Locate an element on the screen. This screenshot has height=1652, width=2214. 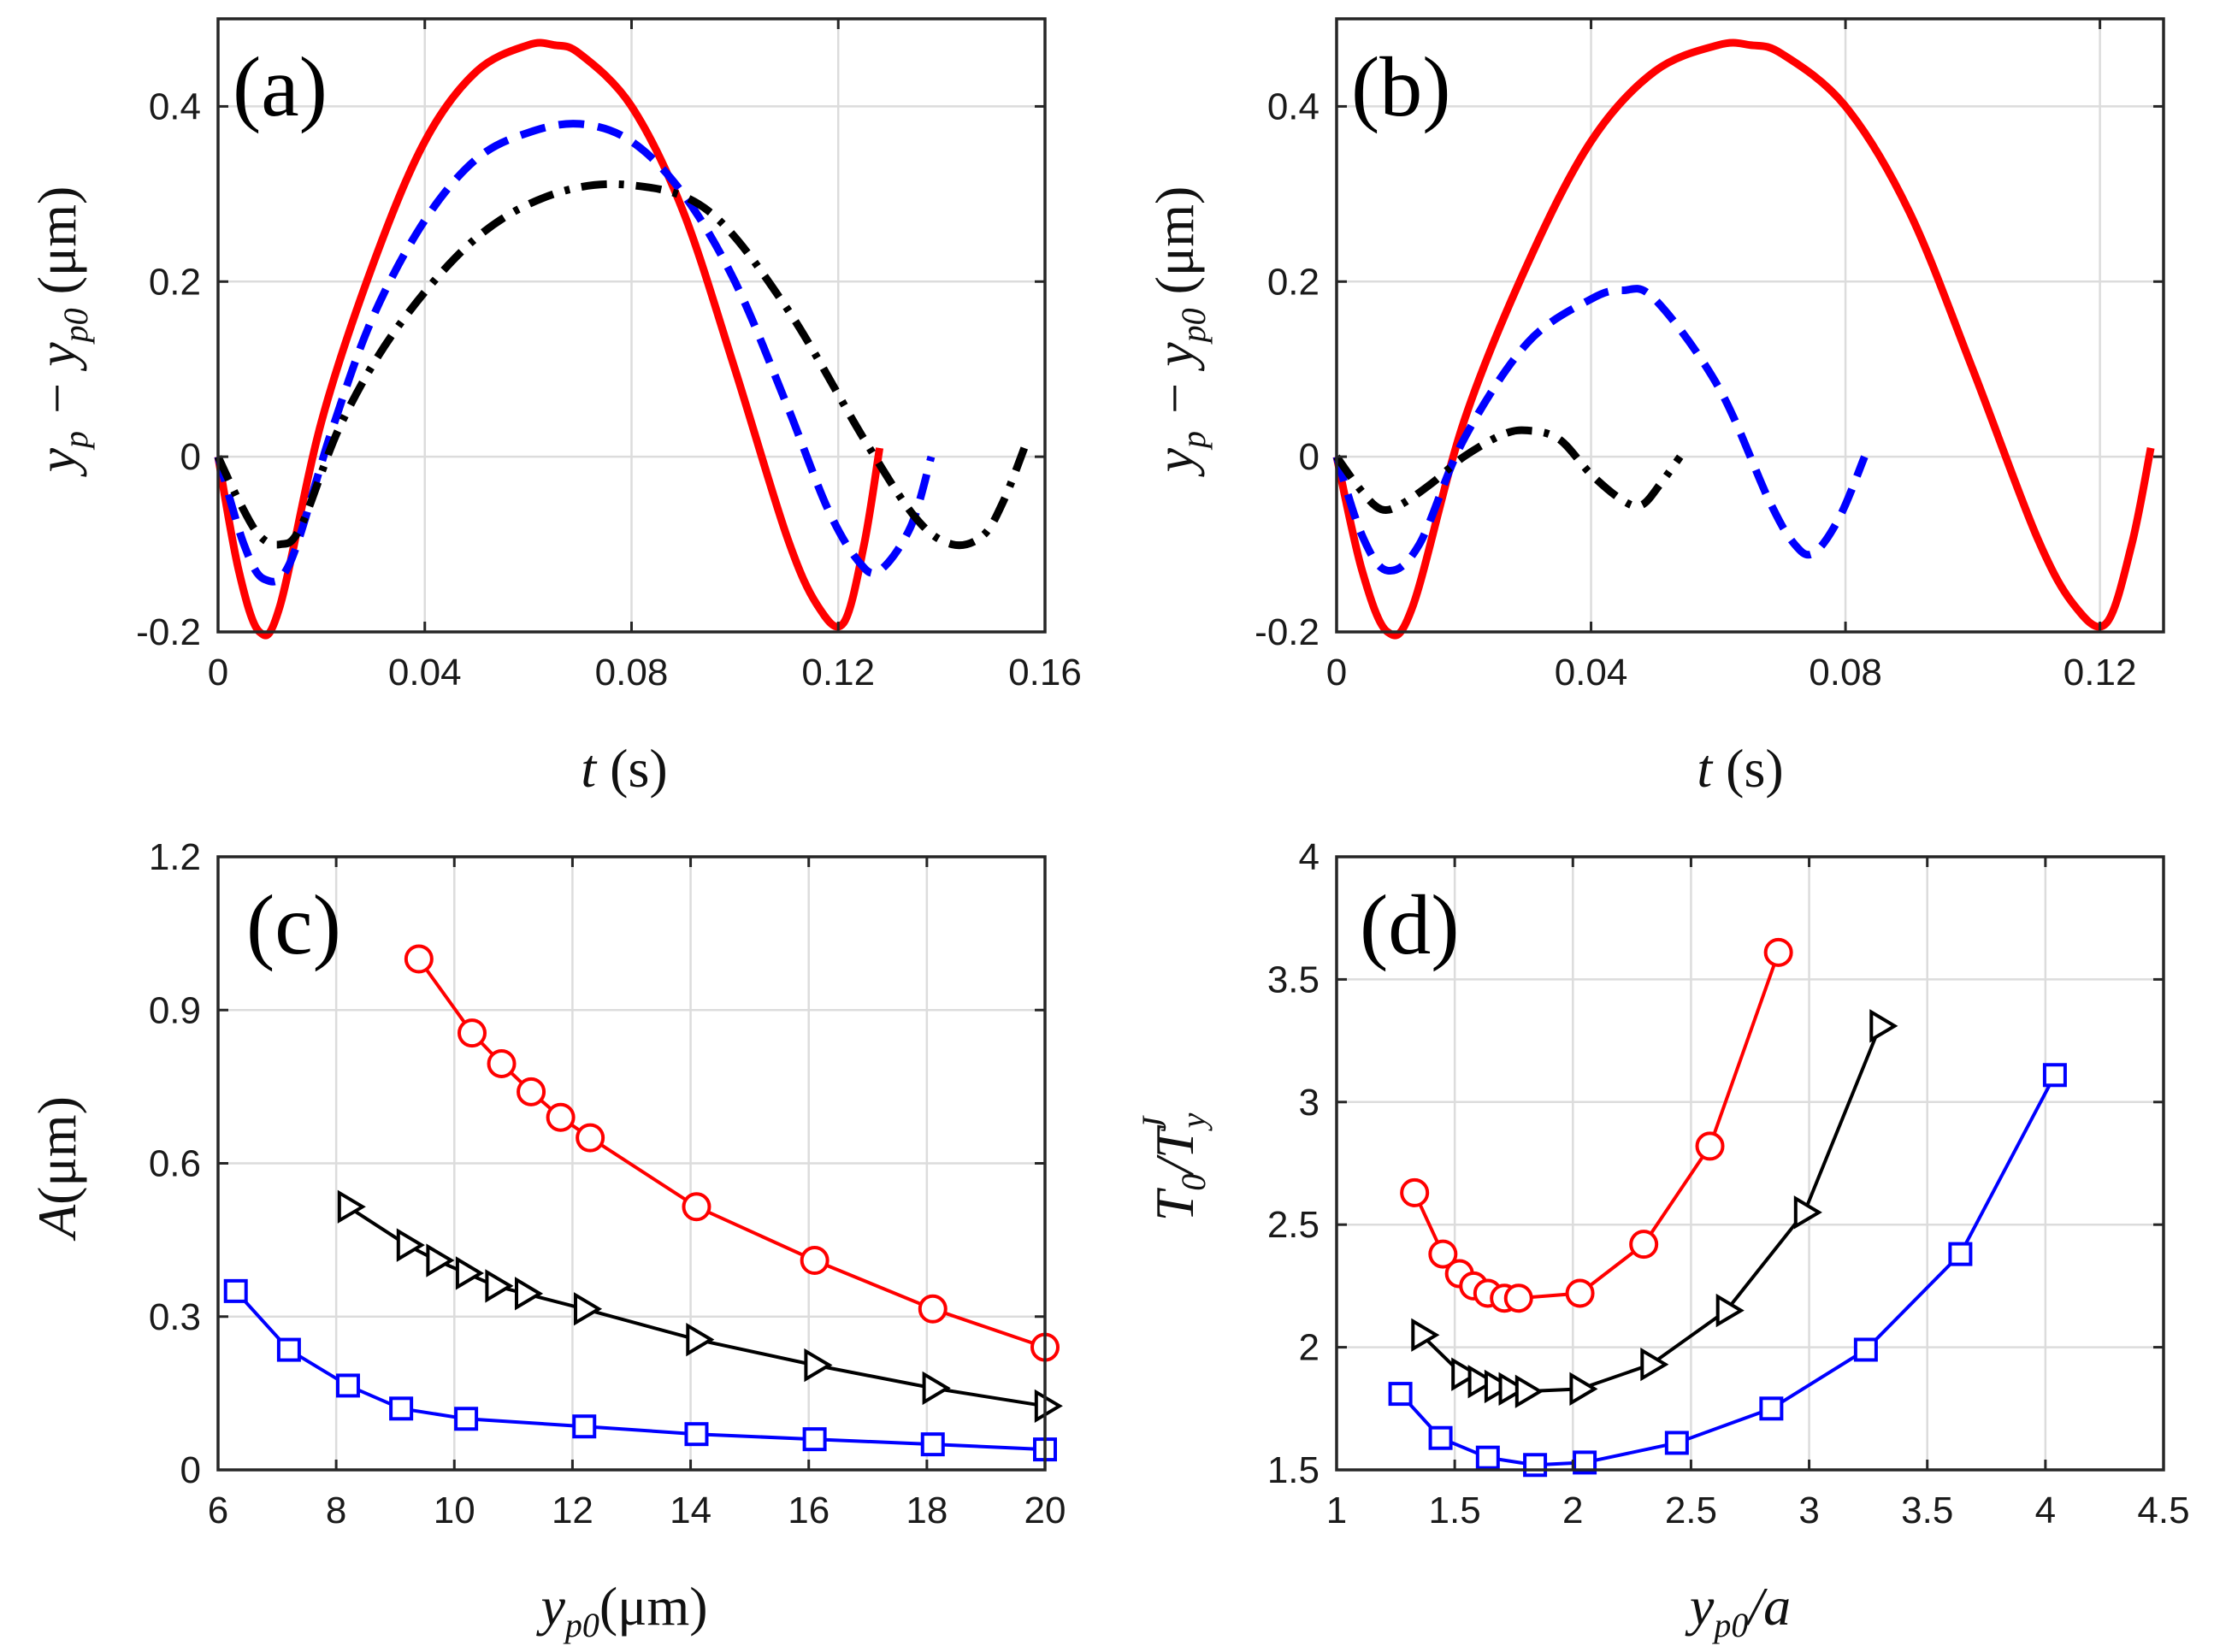
x-tick-label: 3 is located at coordinates (1808, 1510).